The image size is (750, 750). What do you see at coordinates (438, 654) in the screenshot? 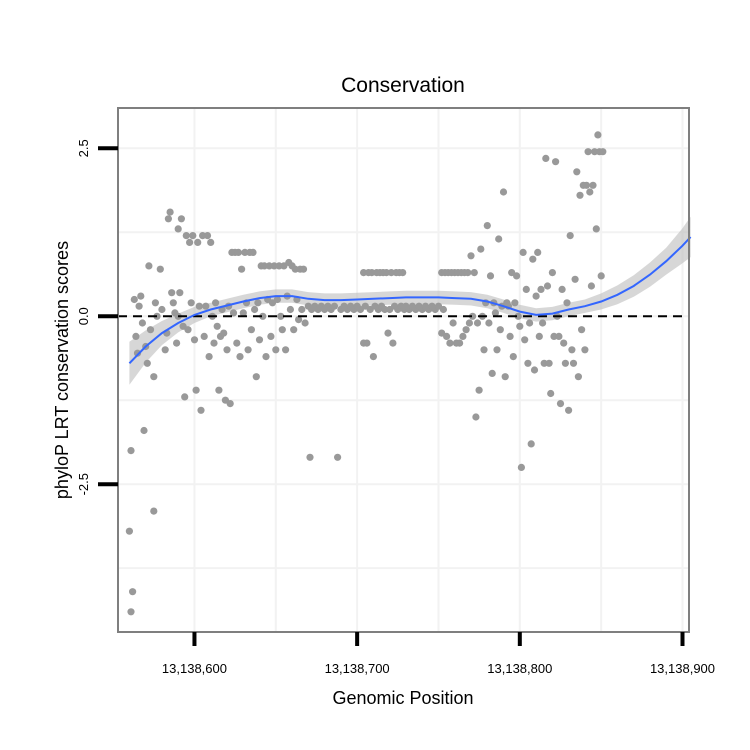
I see `x-axis: 13,138,600 13,138,700 13,138,800 13,138,900` at bounding box center [438, 654].